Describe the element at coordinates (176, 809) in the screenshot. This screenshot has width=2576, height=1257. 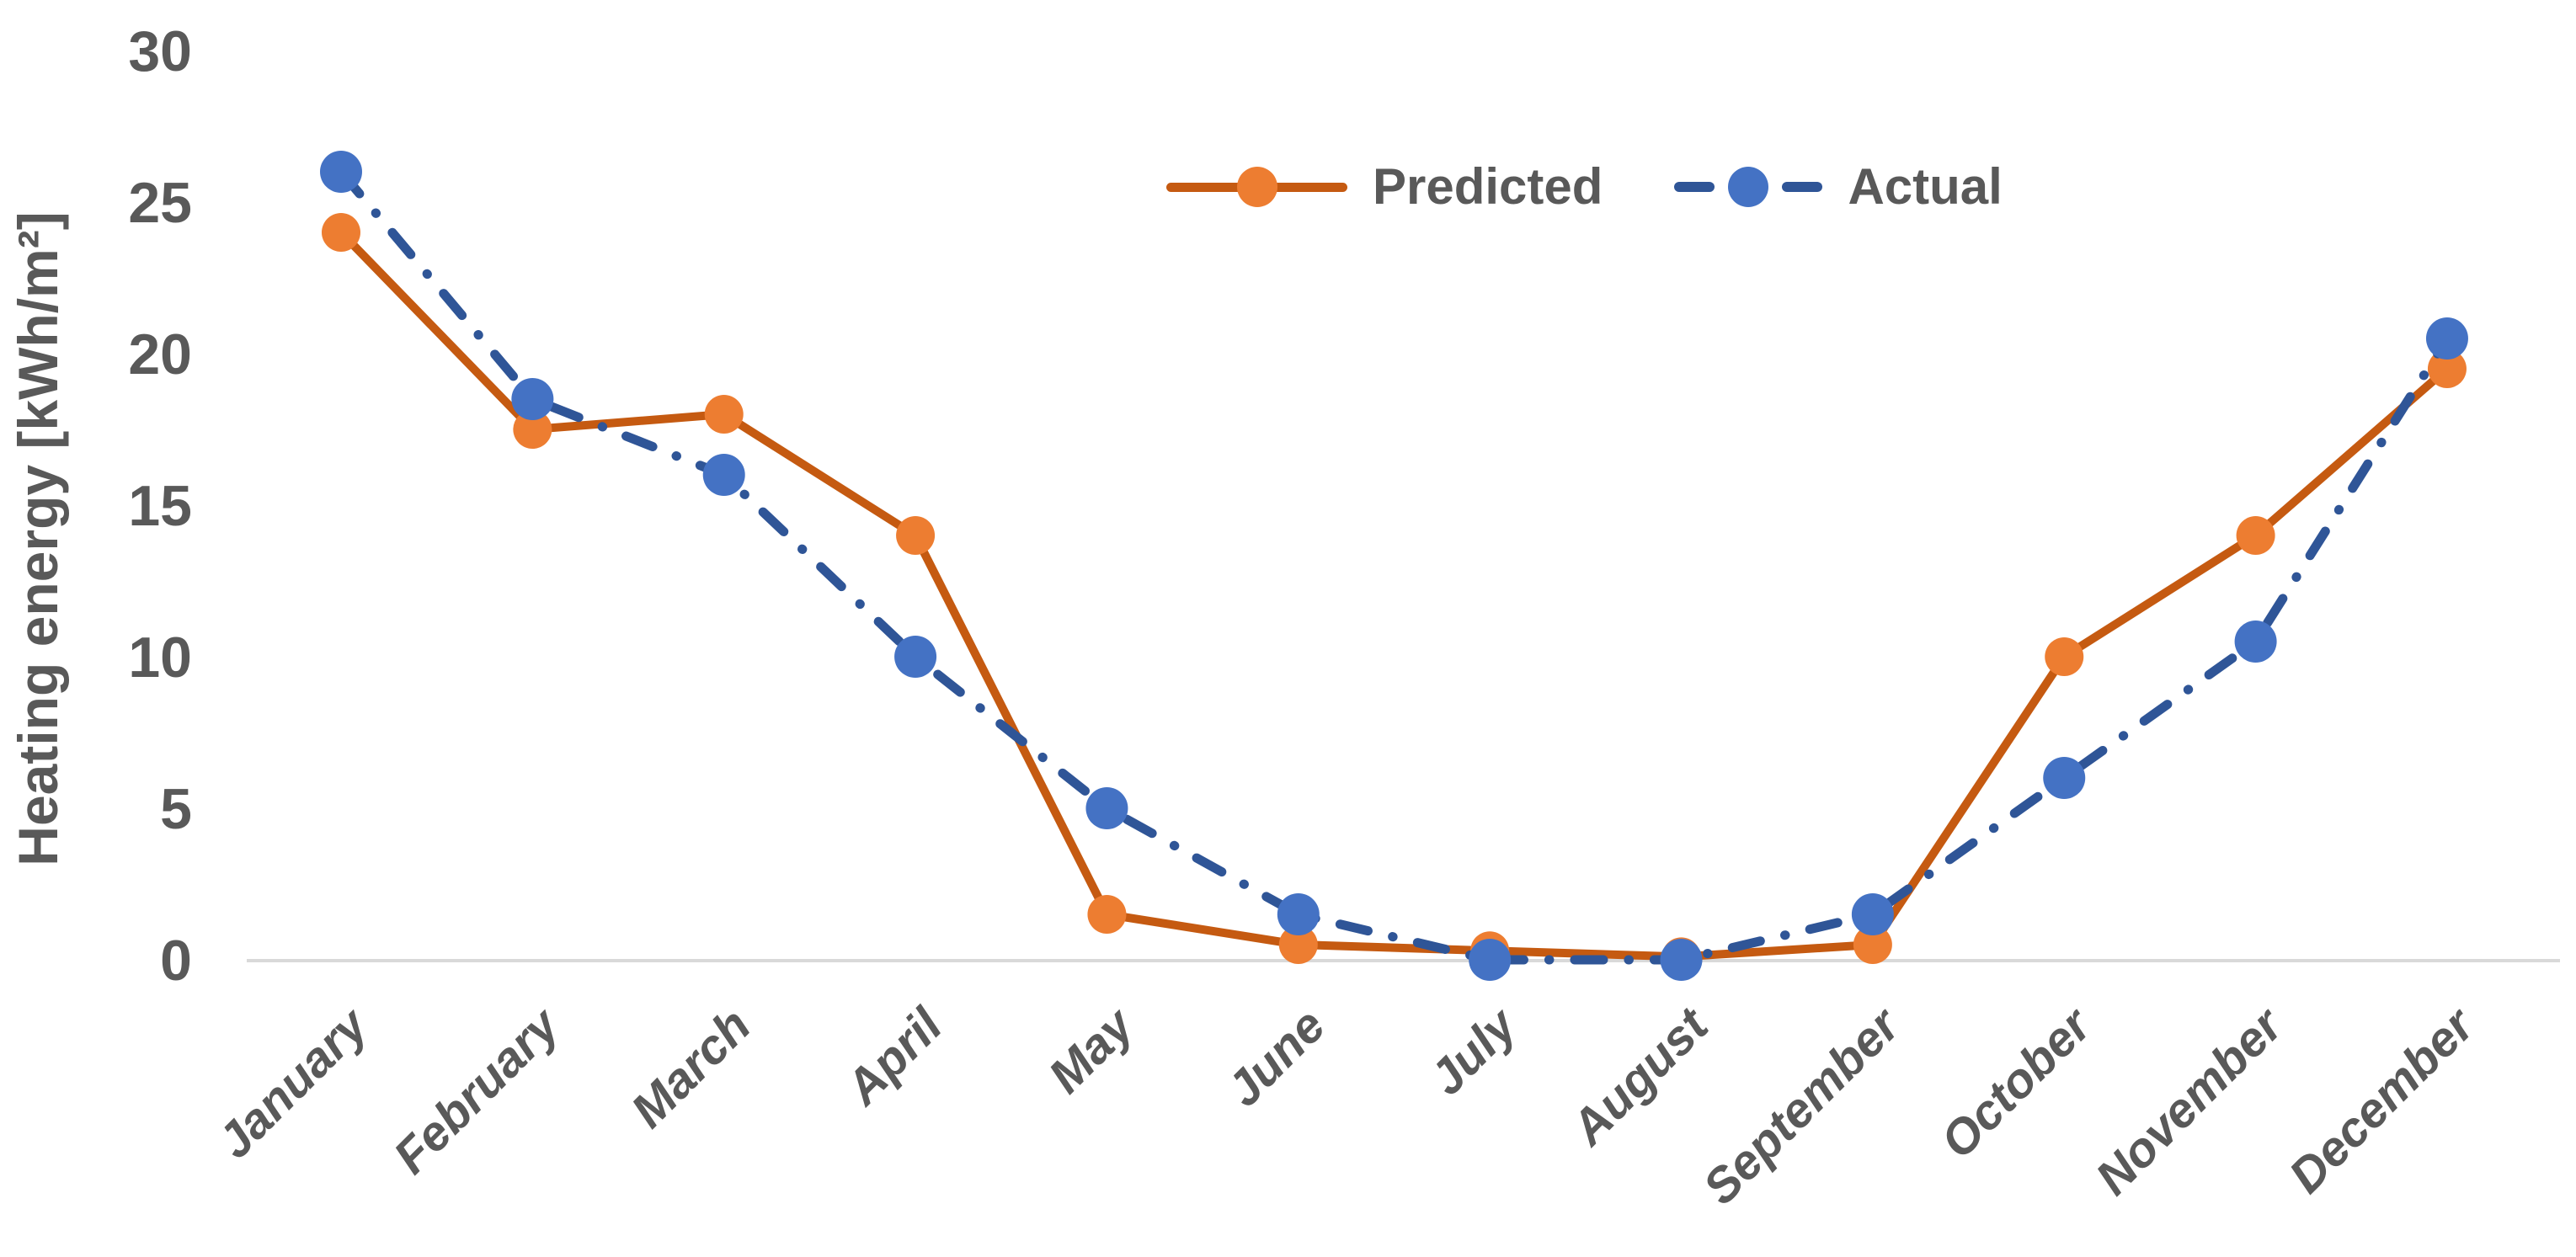
I see `y-tick-label: 5` at that location.